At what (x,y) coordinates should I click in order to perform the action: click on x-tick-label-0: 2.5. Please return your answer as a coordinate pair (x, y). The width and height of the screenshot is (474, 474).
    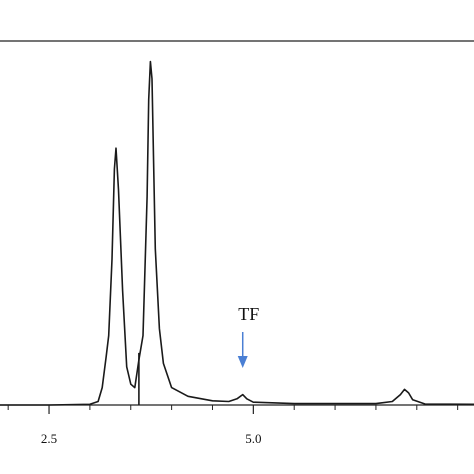
    Looking at the image, I should click on (49, 438).